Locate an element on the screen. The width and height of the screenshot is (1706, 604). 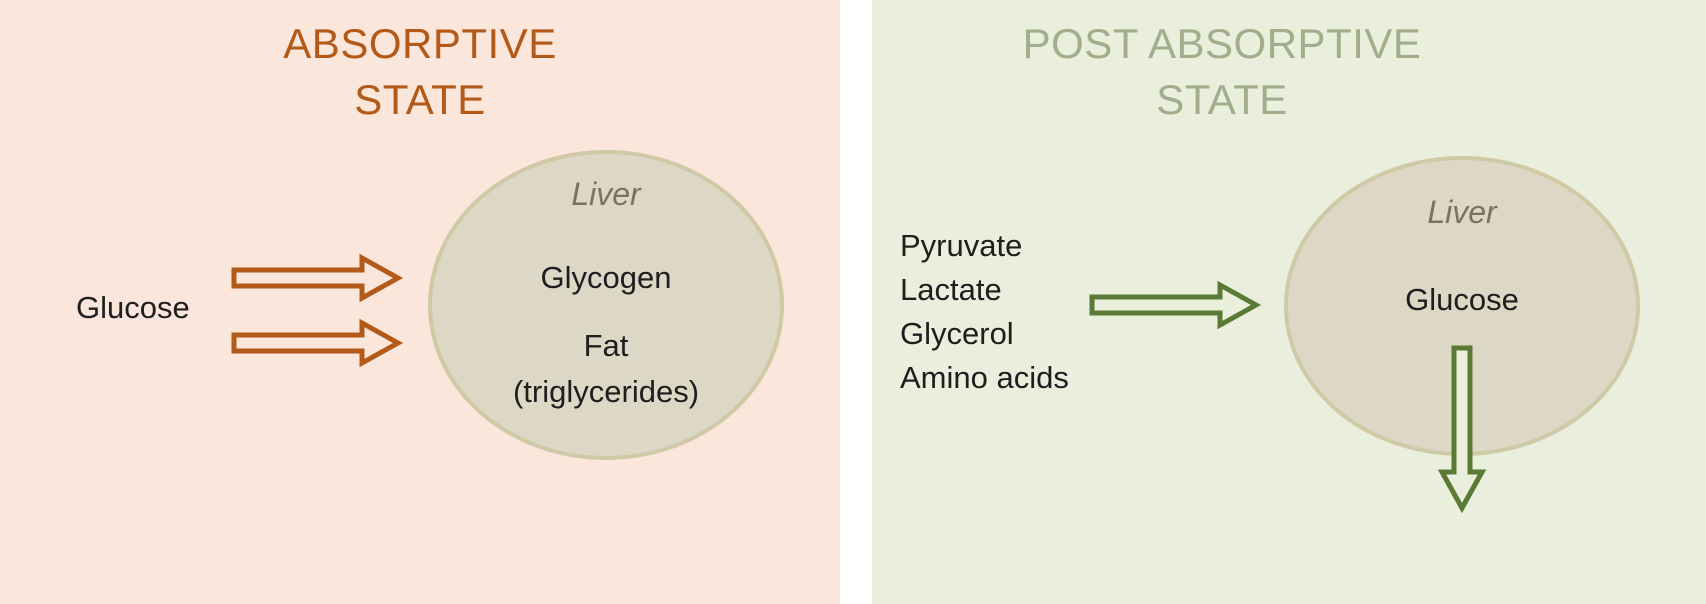
post-absorptive-input-glycerol: Glycerol is located at coordinates (957, 333).